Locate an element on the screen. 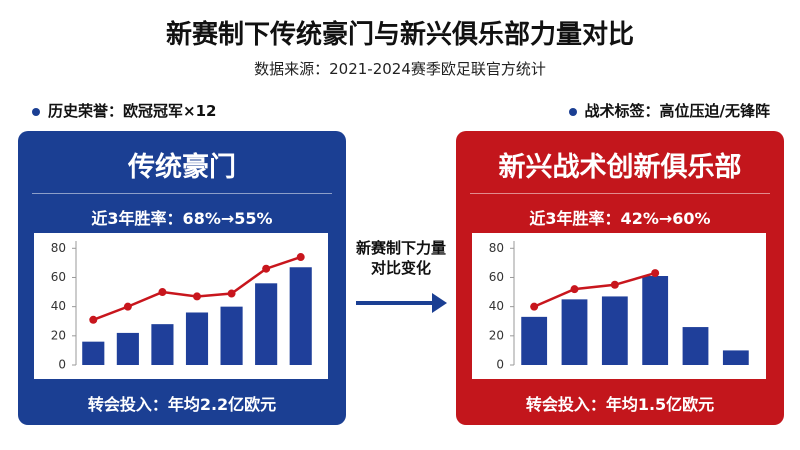 This screenshot has width=800, height=450. page-title: 新赛制下传统豪门与新兴俱乐部力量对比 is located at coordinates (399, 35).